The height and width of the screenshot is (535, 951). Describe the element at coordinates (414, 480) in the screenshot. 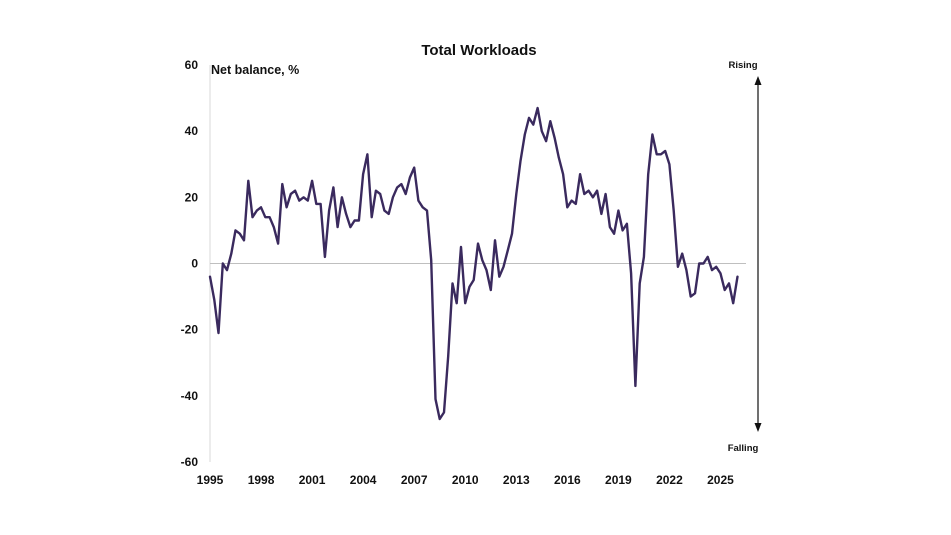

I see `x-tick-label: 2007` at that location.